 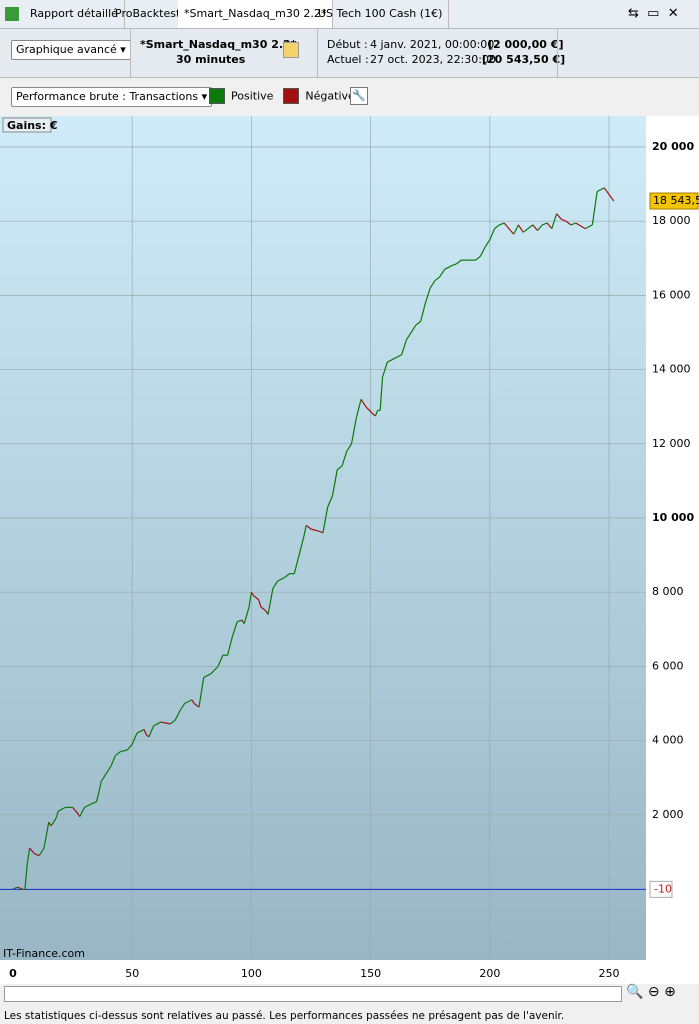 What do you see at coordinates (330, 96) in the screenshot?
I see `legend-label: Négative` at bounding box center [330, 96].